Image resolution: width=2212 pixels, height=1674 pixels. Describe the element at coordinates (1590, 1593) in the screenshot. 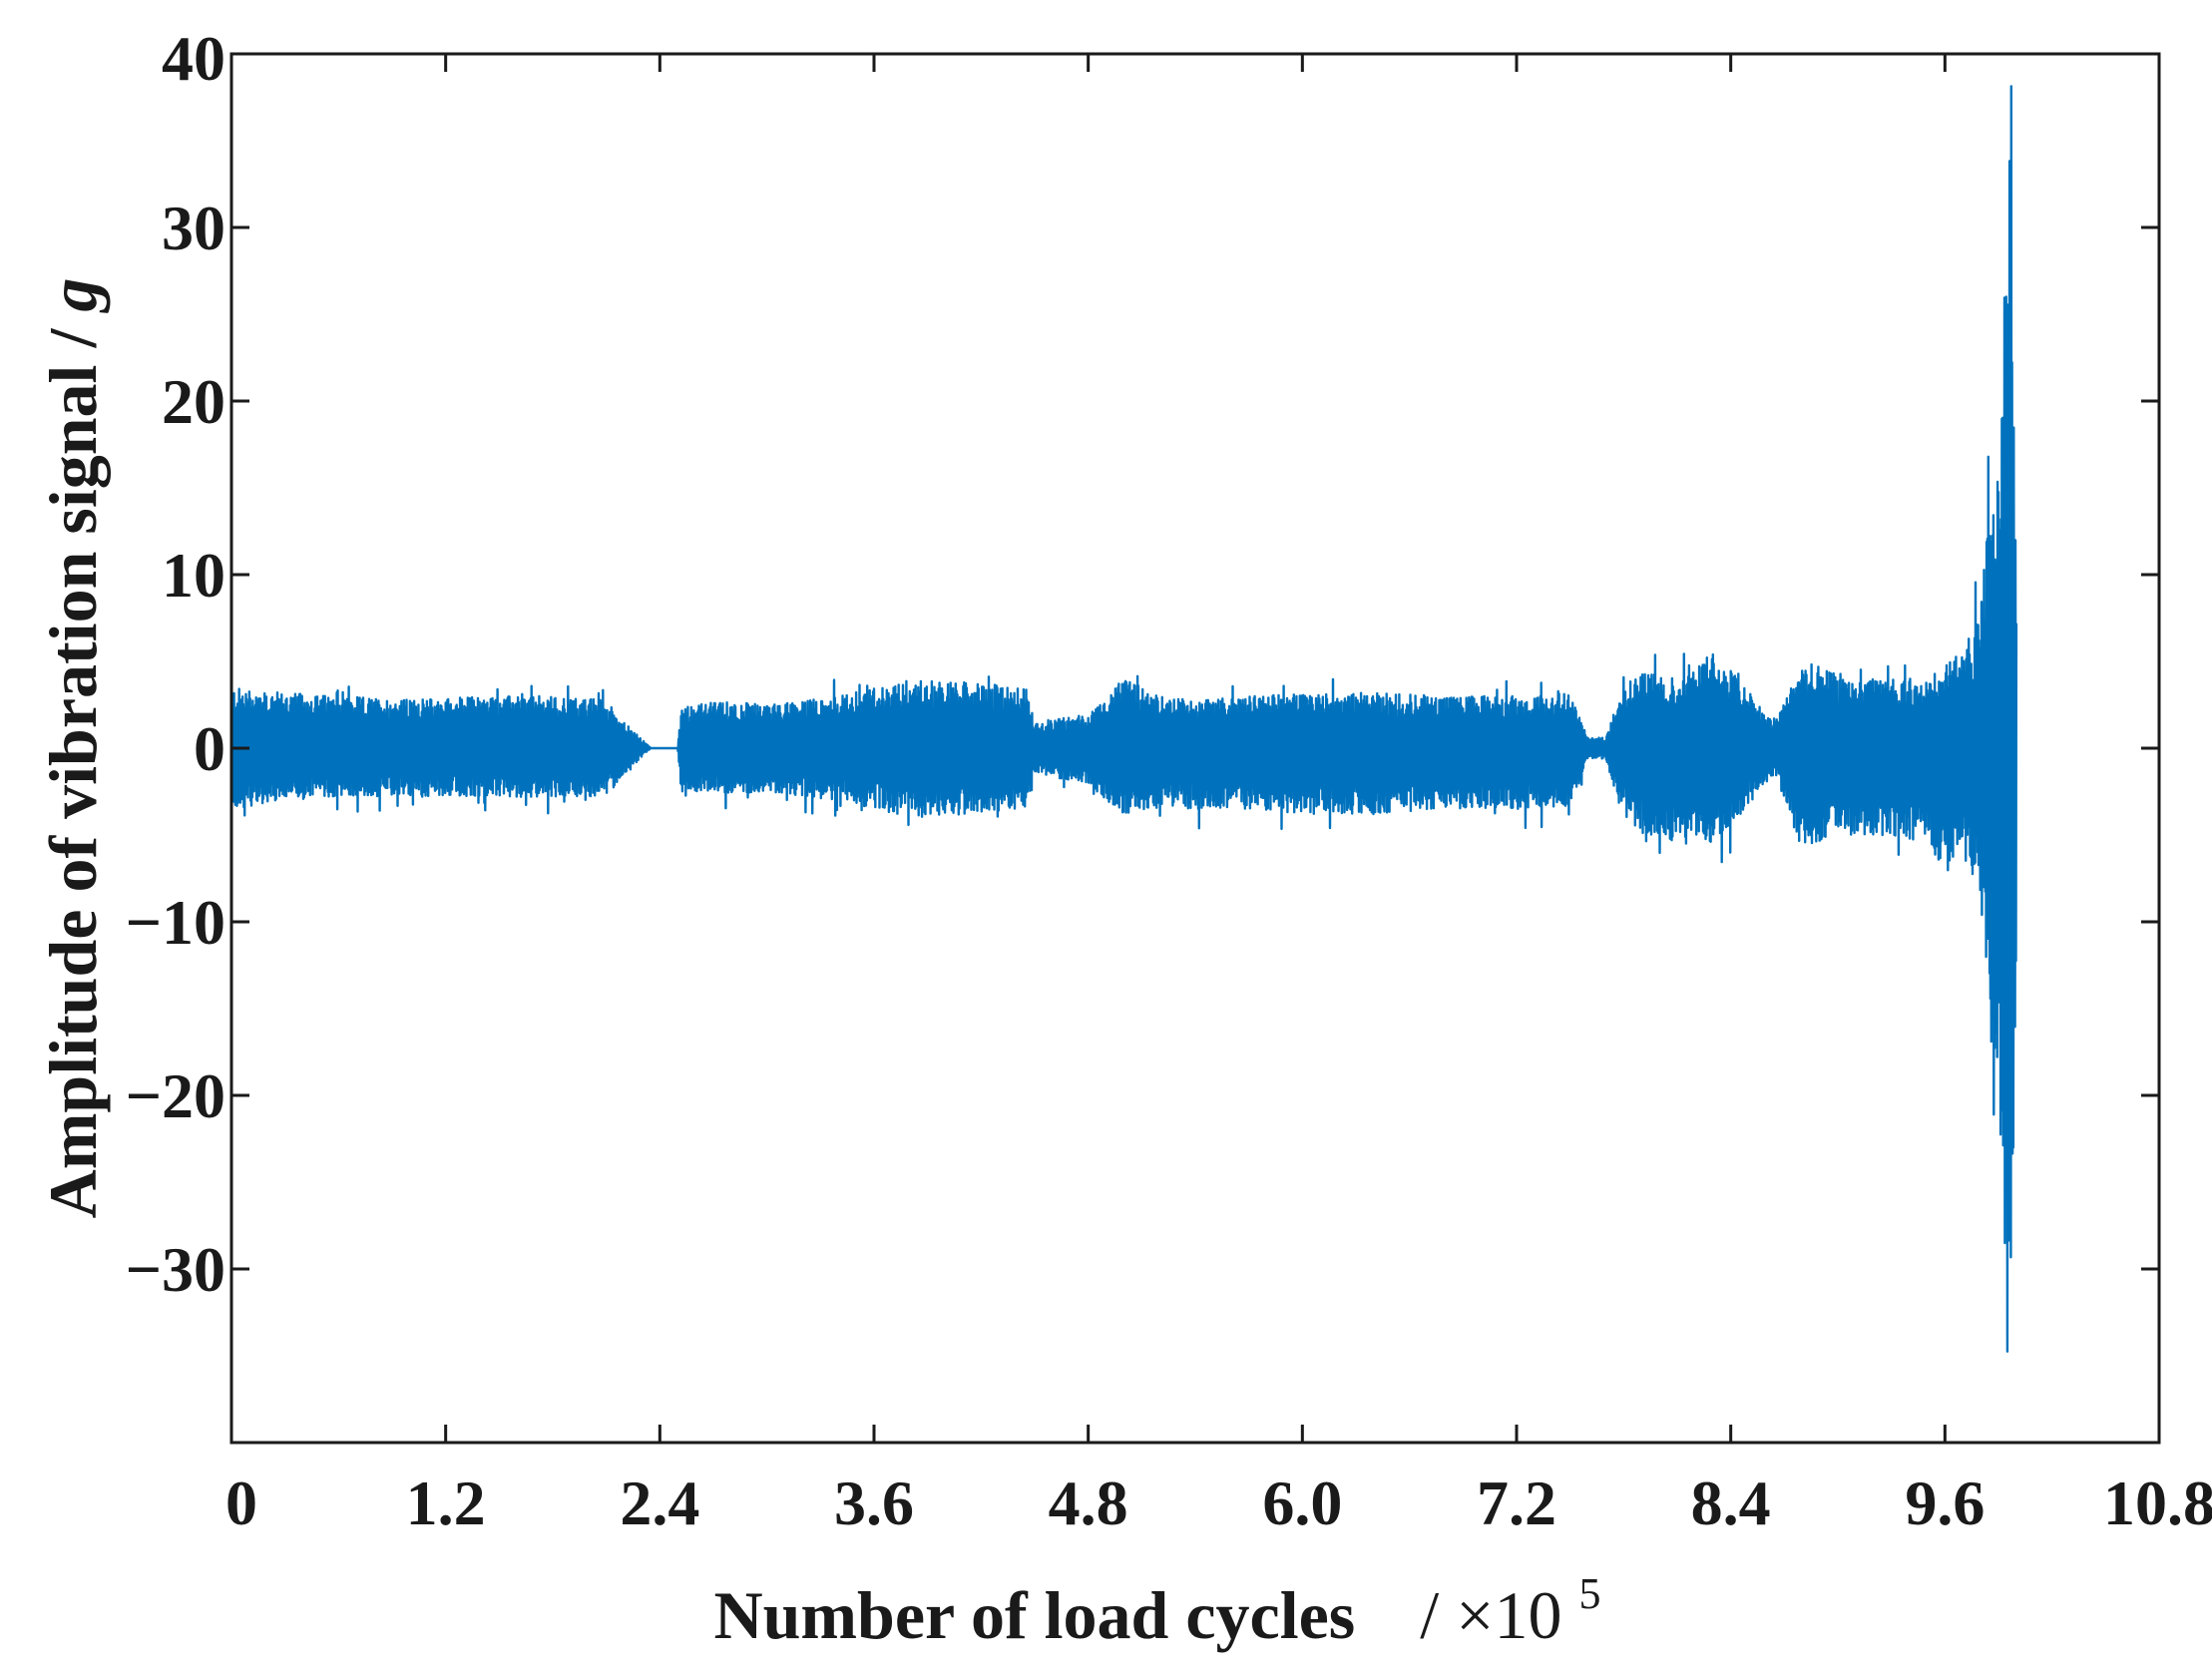

I see `x-axis-exponent: 5` at that location.